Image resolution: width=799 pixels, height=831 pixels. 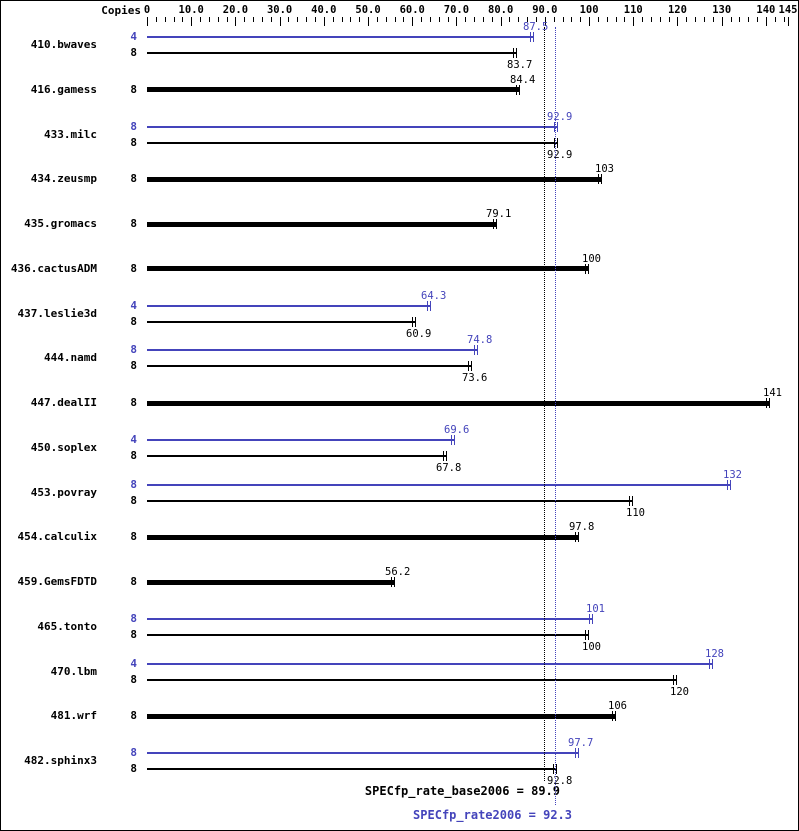 What do you see at coordinates (560, 154) in the screenshot?
I see `bar-value-label: 92.9` at bounding box center [560, 154].